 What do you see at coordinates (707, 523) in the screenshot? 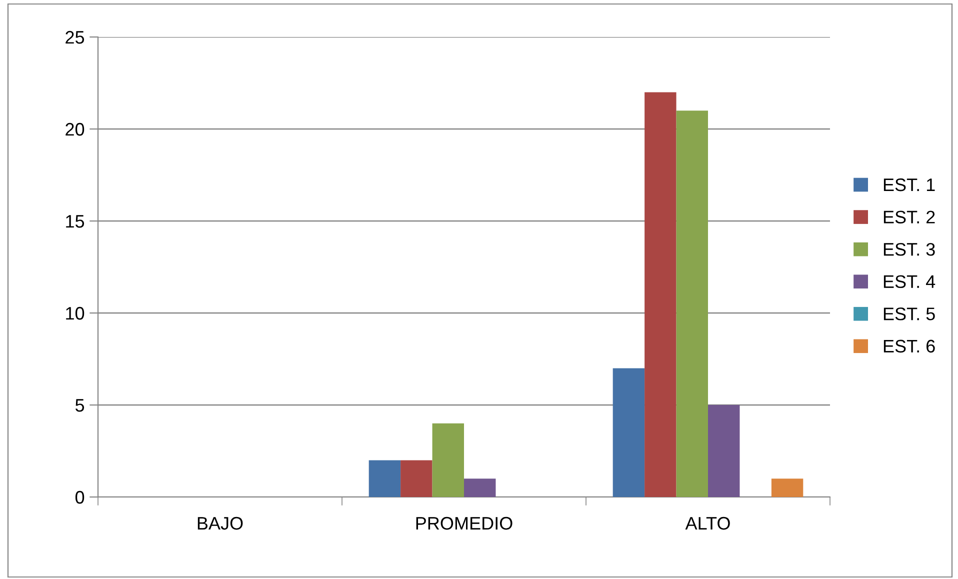
I see `x-tick-label: ALTO` at bounding box center [707, 523].